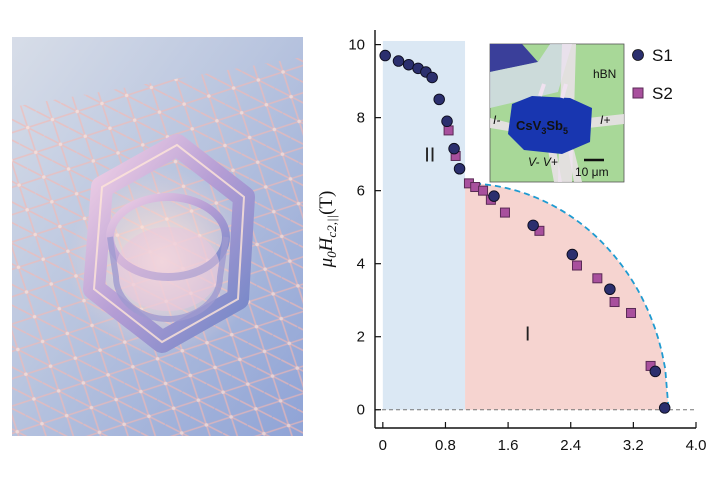 The image size is (720, 480). What do you see at coordinates (605, 120) in the screenshot?
I see `inset-i-plus: I+` at bounding box center [605, 120].